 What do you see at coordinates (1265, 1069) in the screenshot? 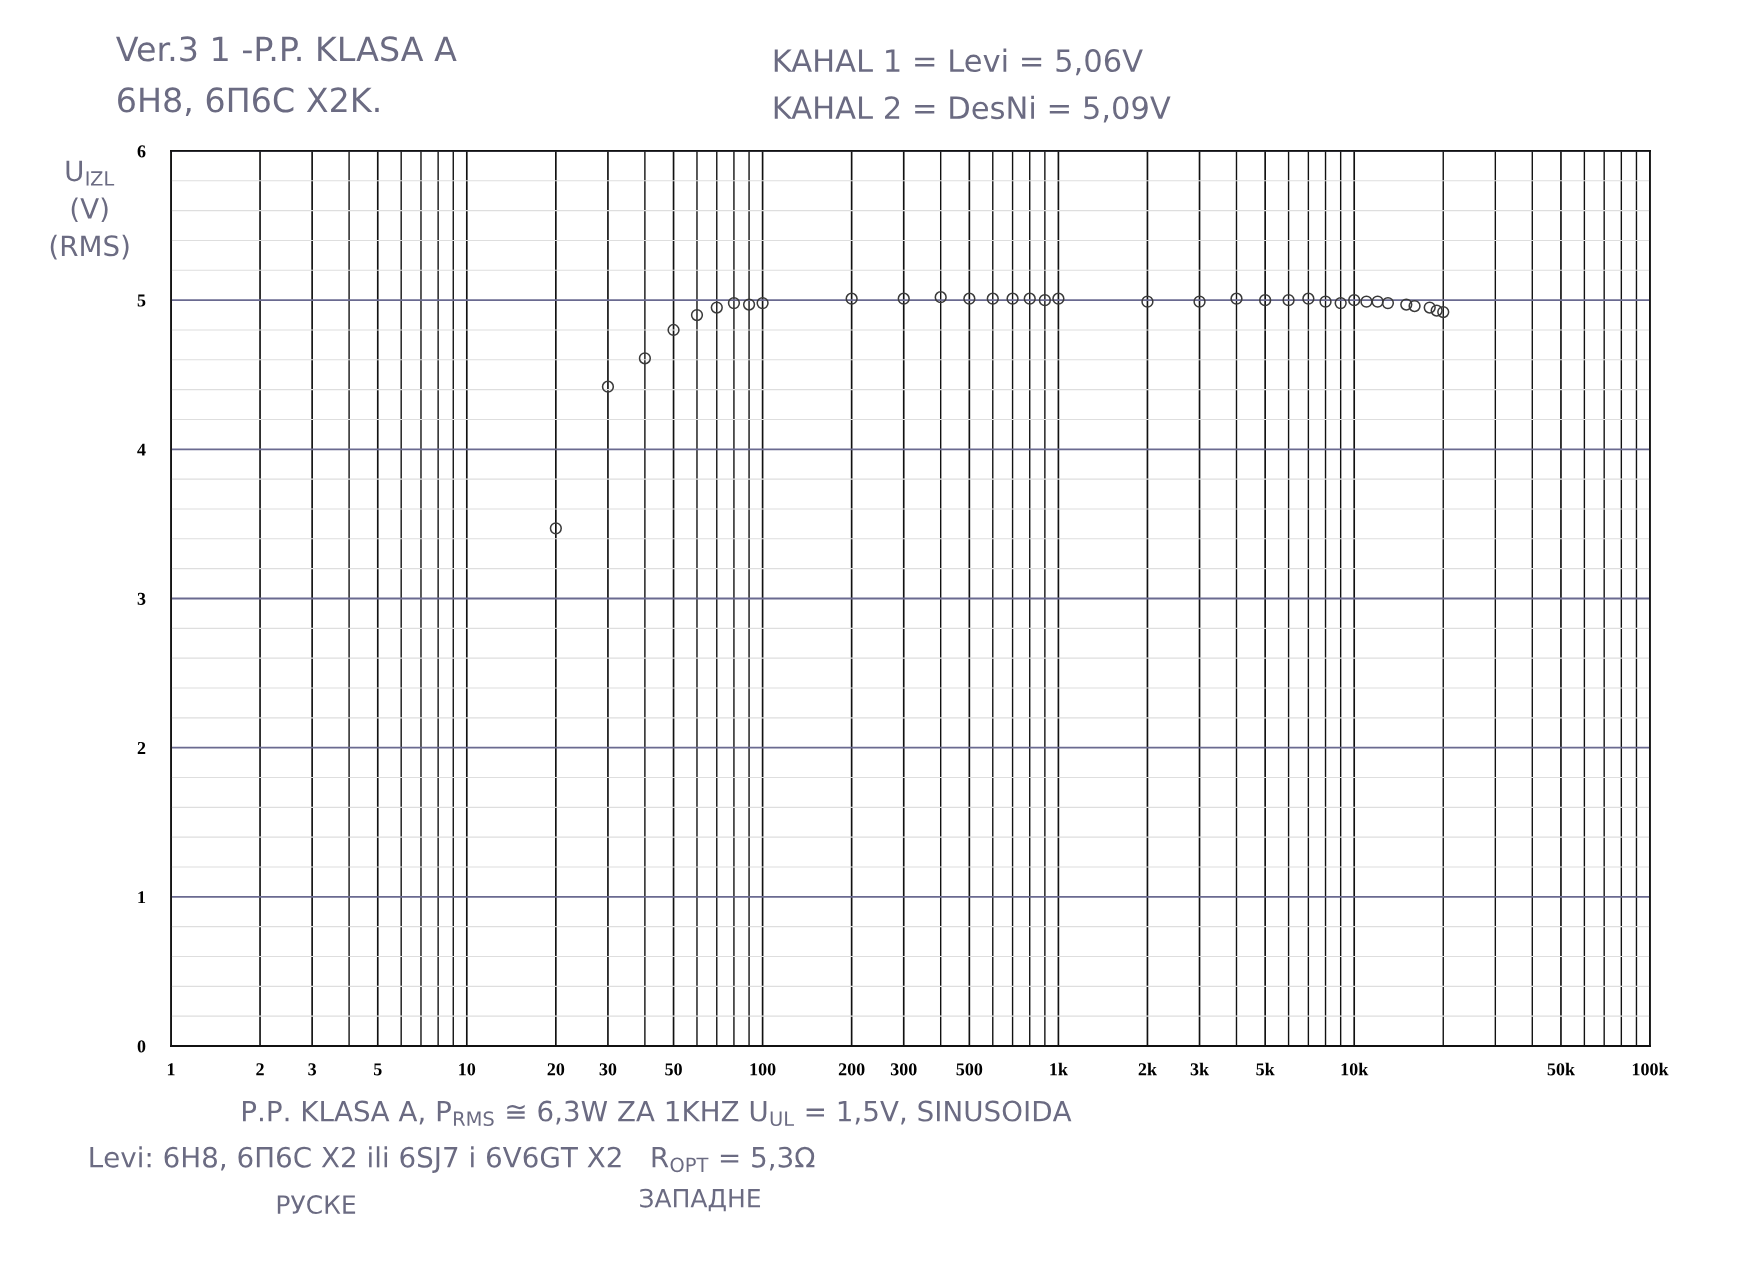
I see `x-tick-label: 5k` at bounding box center [1265, 1069].